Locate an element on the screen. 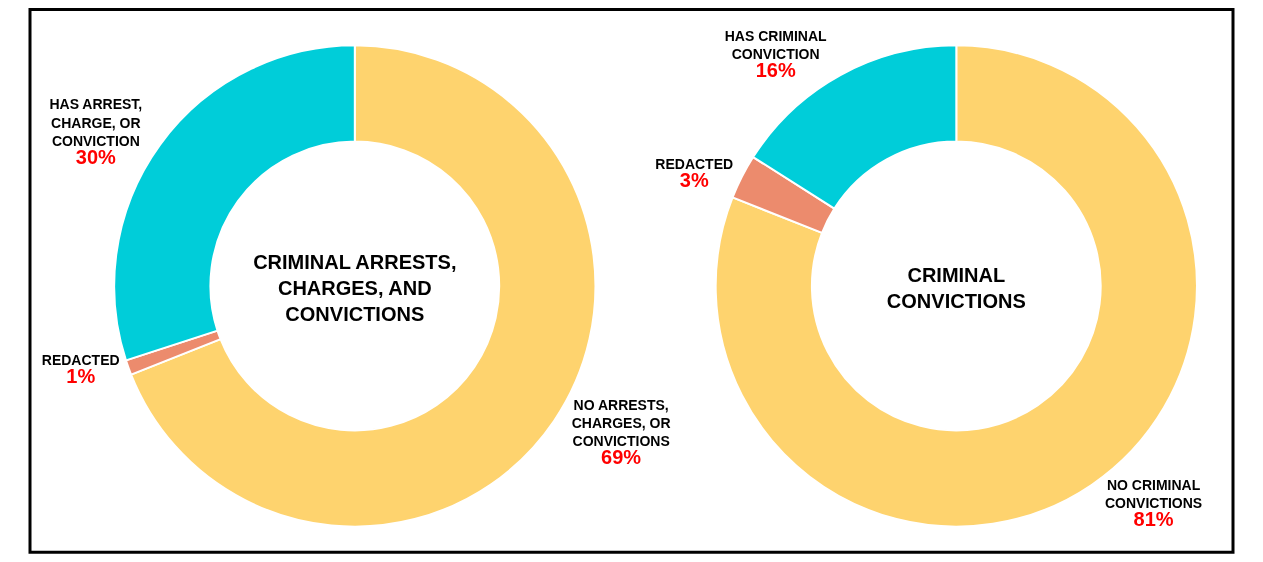 Image resolution: width=1263 pixels, height=562 pixels. text: CRIMINAL CONVICTIONS is located at coordinates (956, 288).